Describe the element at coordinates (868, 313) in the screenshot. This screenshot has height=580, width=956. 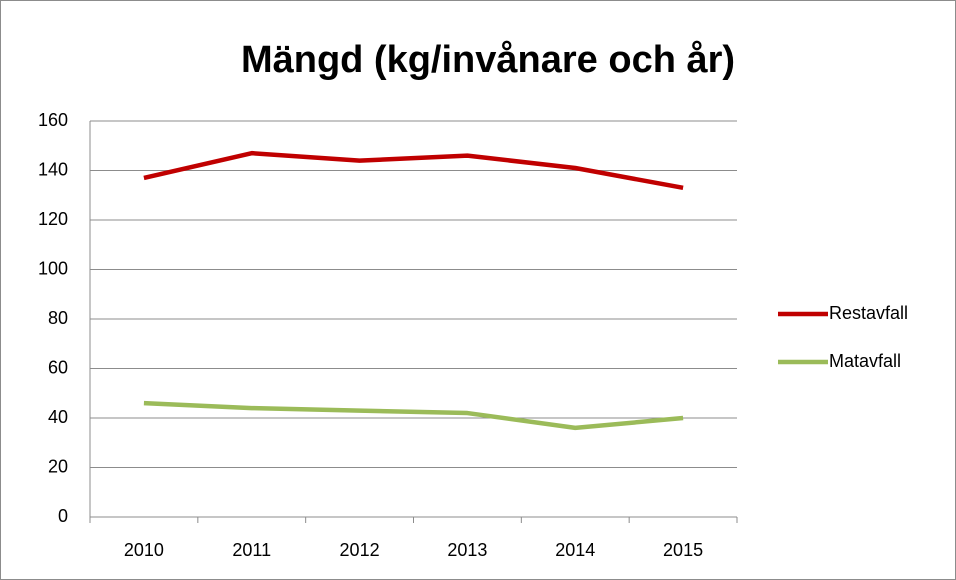
I see `legend-label: Restavfall` at that location.